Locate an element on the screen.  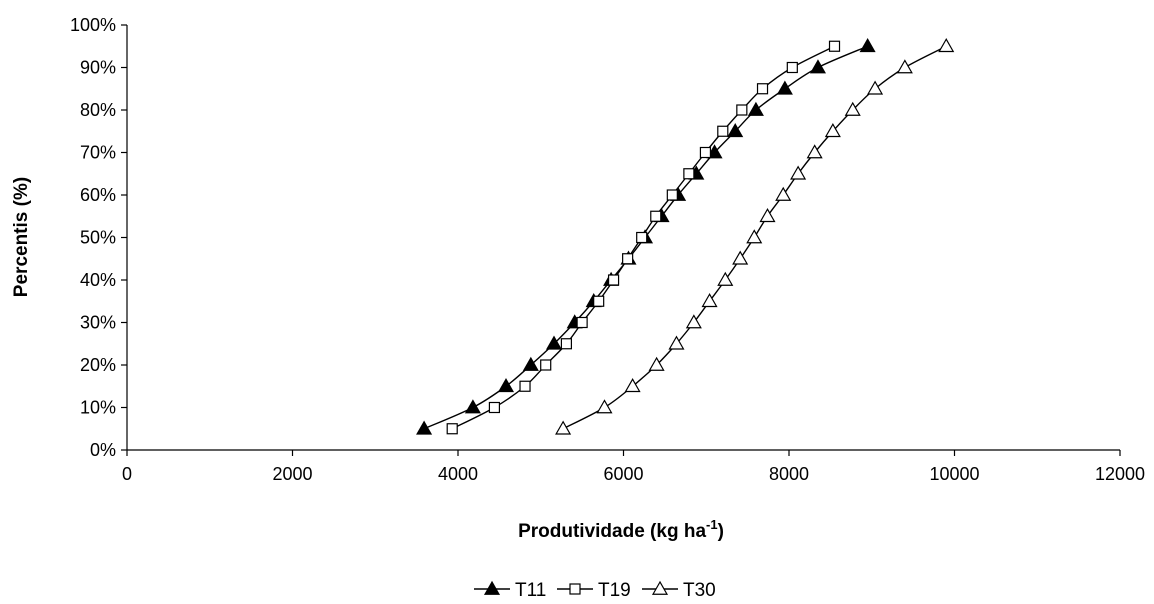
y-axis-title: Percentis (%) is located at coordinates (21, 237).